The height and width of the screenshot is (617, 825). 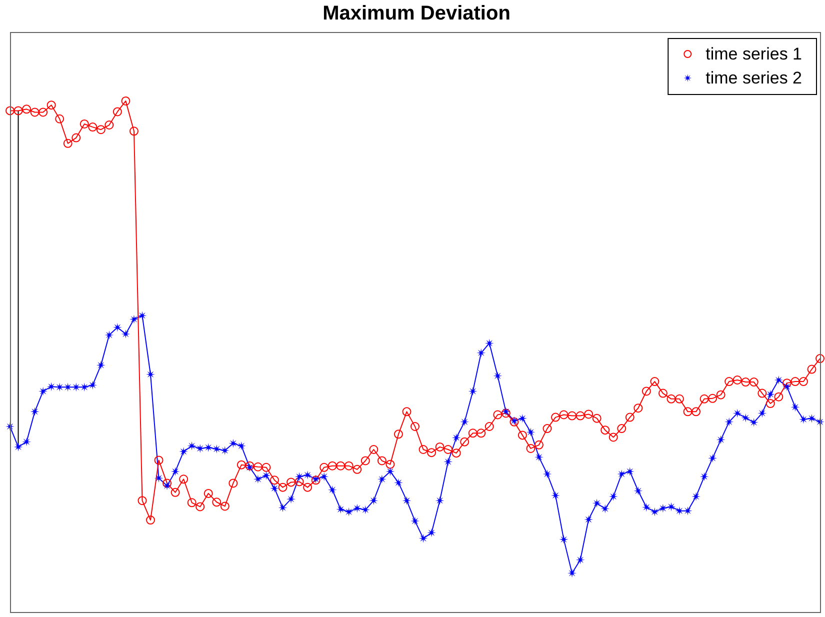 I want to click on legend-label: time series 1, so click(x=754, y=54).